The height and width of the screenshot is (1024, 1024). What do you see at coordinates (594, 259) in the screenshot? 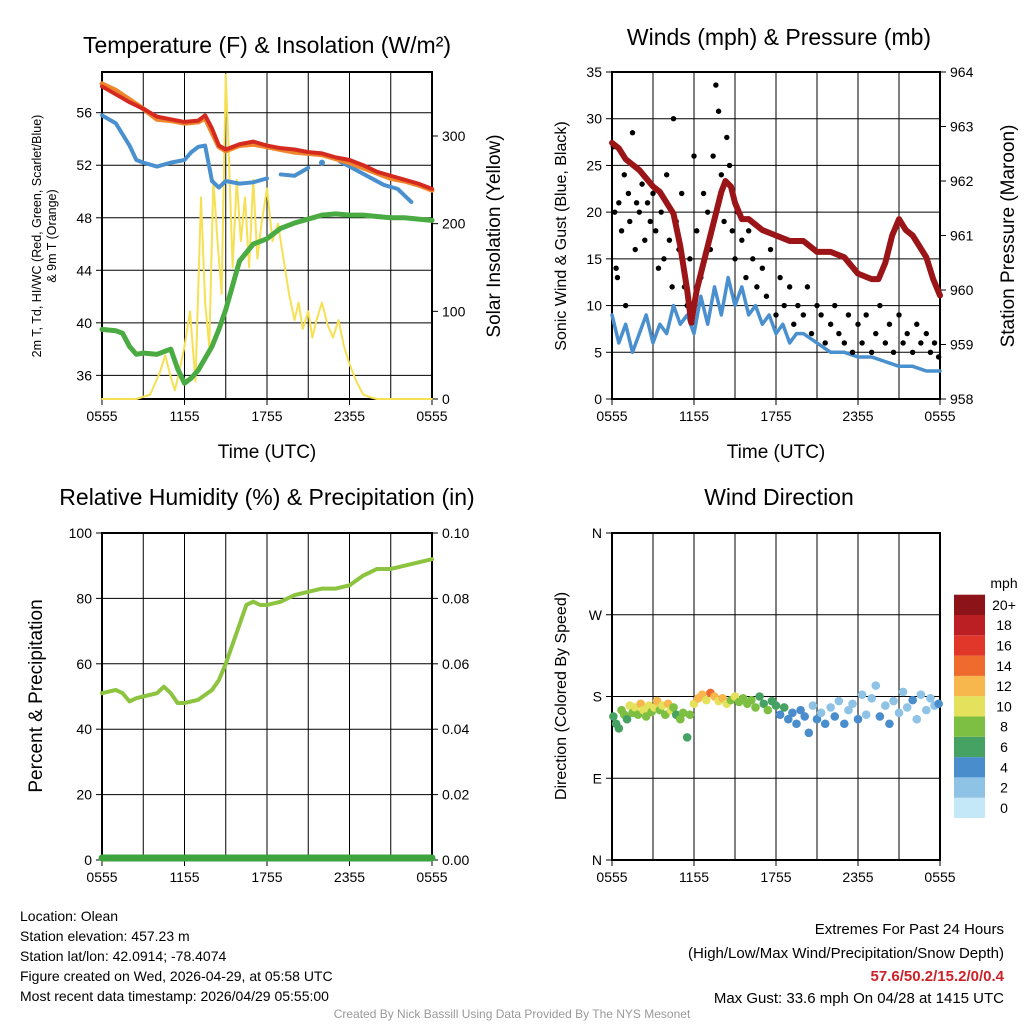
I see `y-tick-label: 15` at bounding box center [594, 259].